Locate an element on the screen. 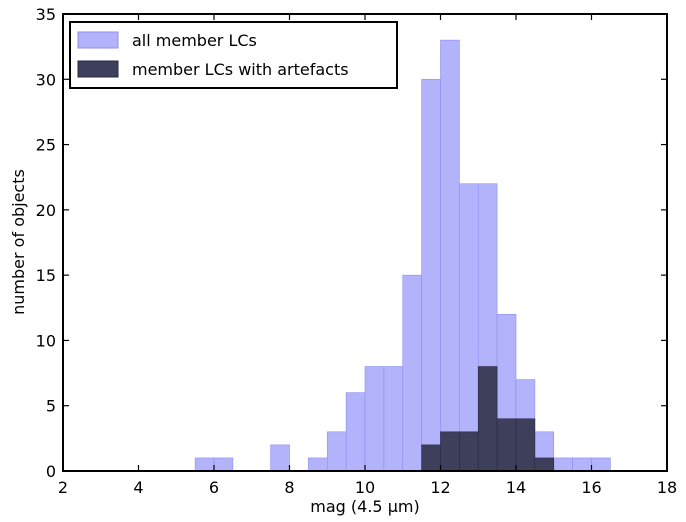  legend-box is located at coordinates (233, 55).